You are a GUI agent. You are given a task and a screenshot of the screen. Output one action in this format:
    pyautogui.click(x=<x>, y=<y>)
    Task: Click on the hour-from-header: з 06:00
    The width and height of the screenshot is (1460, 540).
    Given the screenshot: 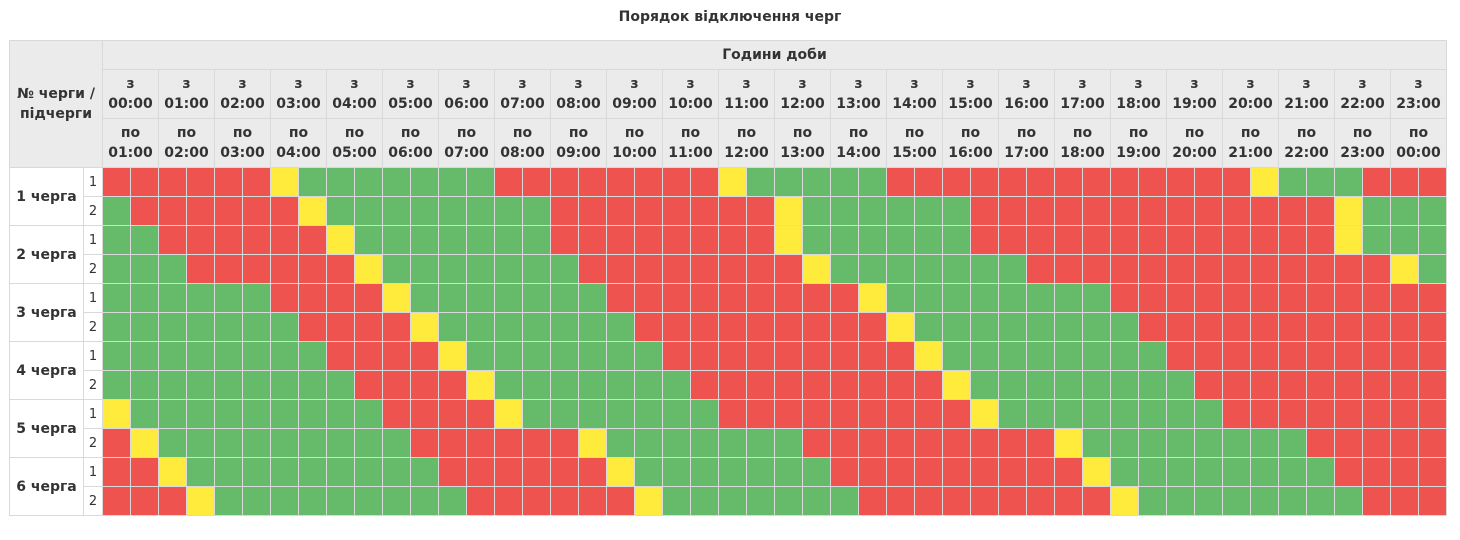 What is the action you would take?
    pyautogui.click(x=466, y=94)
    